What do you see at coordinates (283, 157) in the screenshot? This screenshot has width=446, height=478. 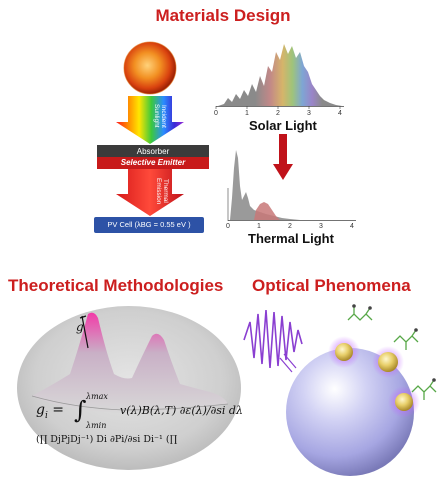 I see `conversion-arrow` at bounding box center [283, 157].